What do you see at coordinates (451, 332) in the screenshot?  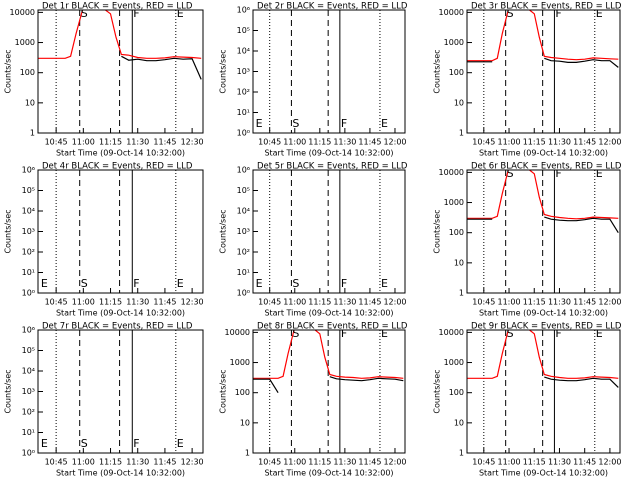 I see `y-tick-label: 10000` at bounding box center [451, 332].